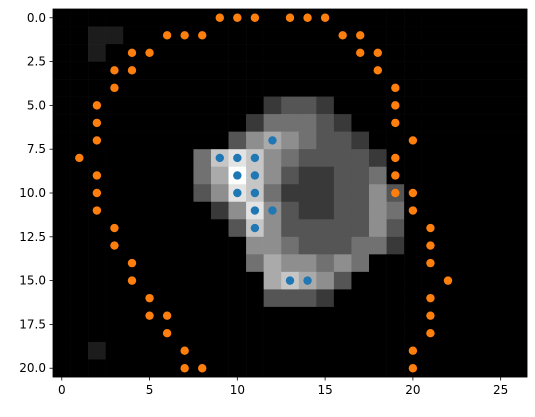  What do you see at coordinates (36, 105) in the screenshot?
I see `y-tick-label: 5.0` at bounding box center [36, 105].